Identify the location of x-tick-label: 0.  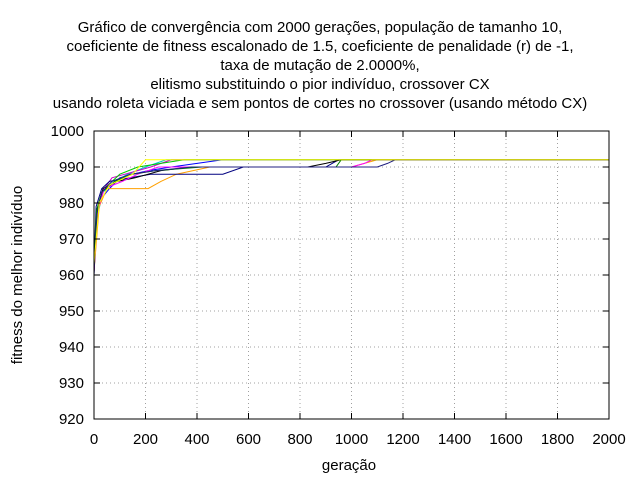
(94, 439).